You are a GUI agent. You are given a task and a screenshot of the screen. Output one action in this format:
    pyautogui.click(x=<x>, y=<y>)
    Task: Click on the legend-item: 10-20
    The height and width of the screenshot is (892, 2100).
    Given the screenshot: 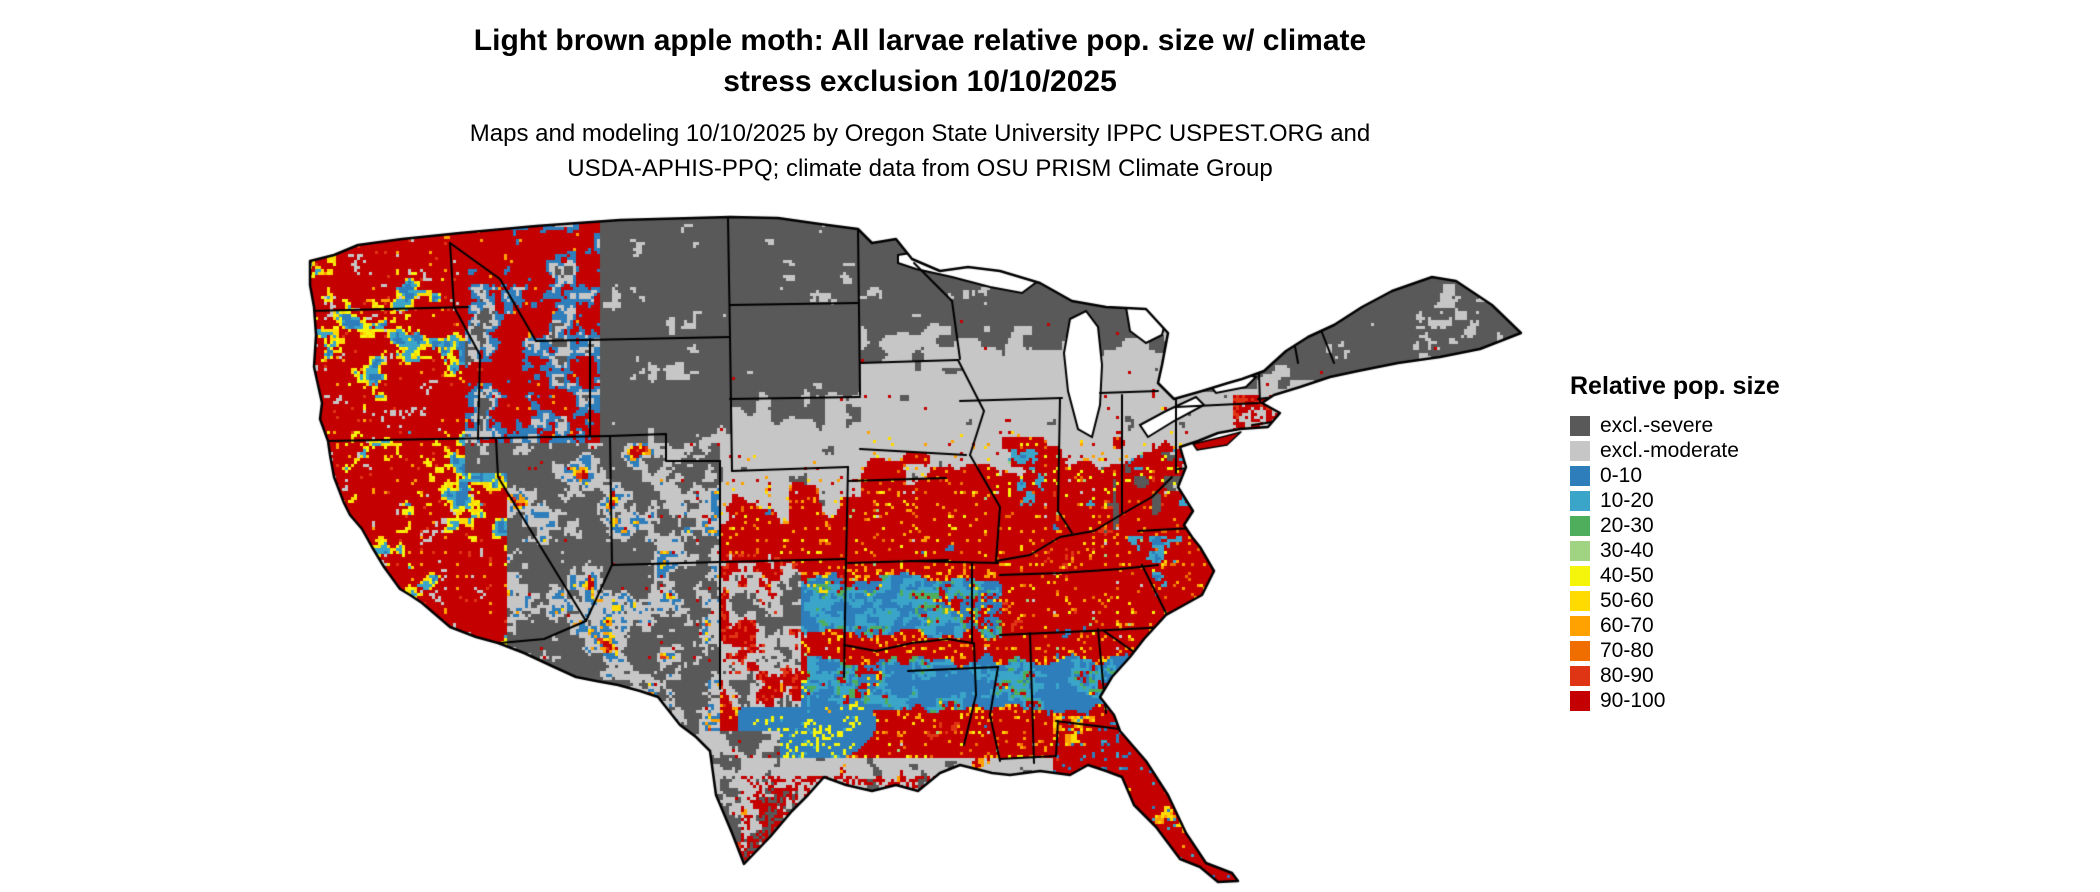 What is the action you would take?
    pyautogui.click(x=1675, y=500)
    